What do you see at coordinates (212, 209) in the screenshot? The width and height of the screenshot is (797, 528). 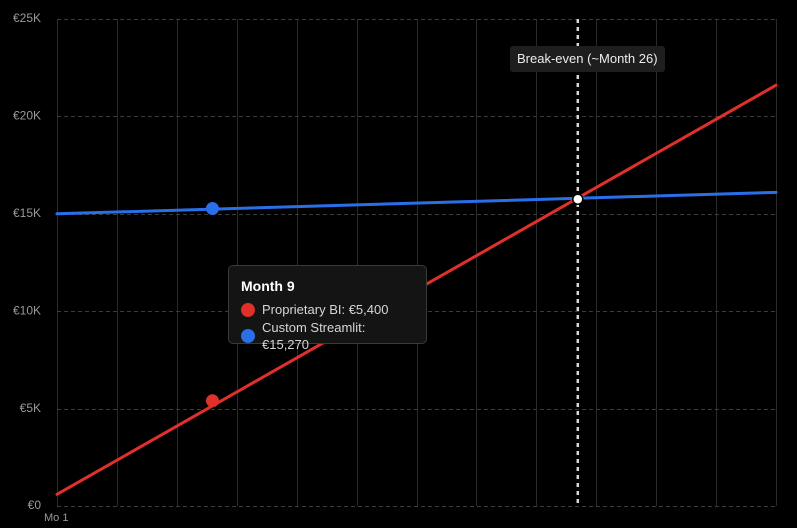 I see `custom-streamlit-point` at bounding box center [212, 209].